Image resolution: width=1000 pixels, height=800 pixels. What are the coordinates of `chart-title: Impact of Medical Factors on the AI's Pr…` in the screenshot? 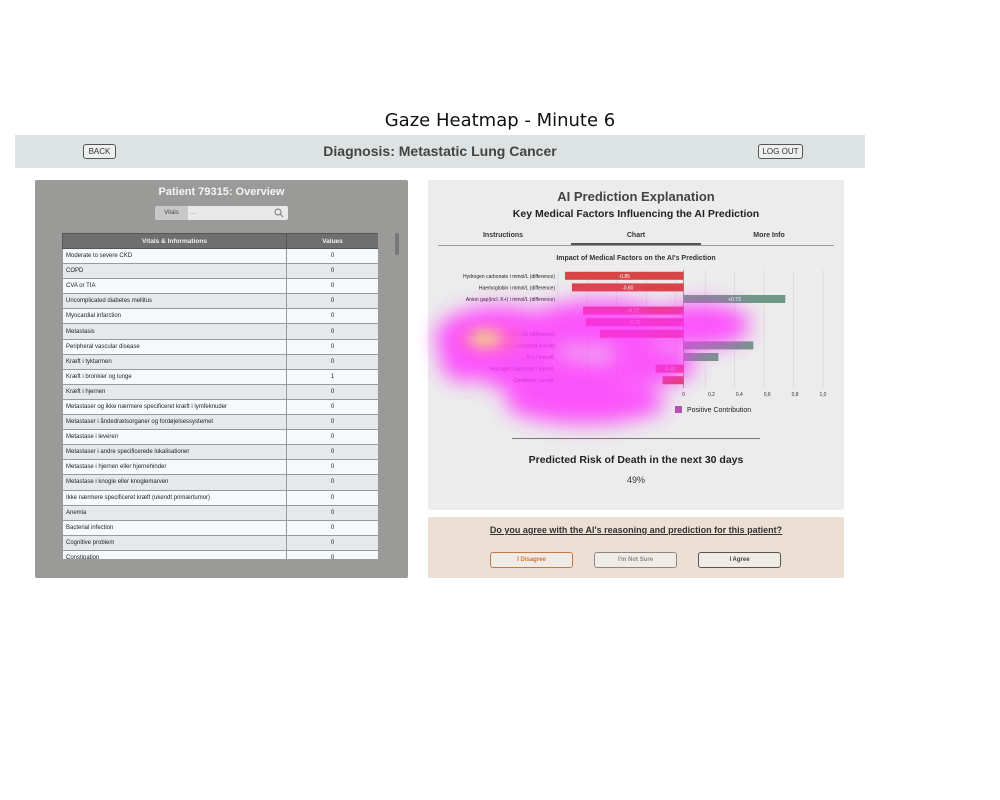 It's located at (635, 258).